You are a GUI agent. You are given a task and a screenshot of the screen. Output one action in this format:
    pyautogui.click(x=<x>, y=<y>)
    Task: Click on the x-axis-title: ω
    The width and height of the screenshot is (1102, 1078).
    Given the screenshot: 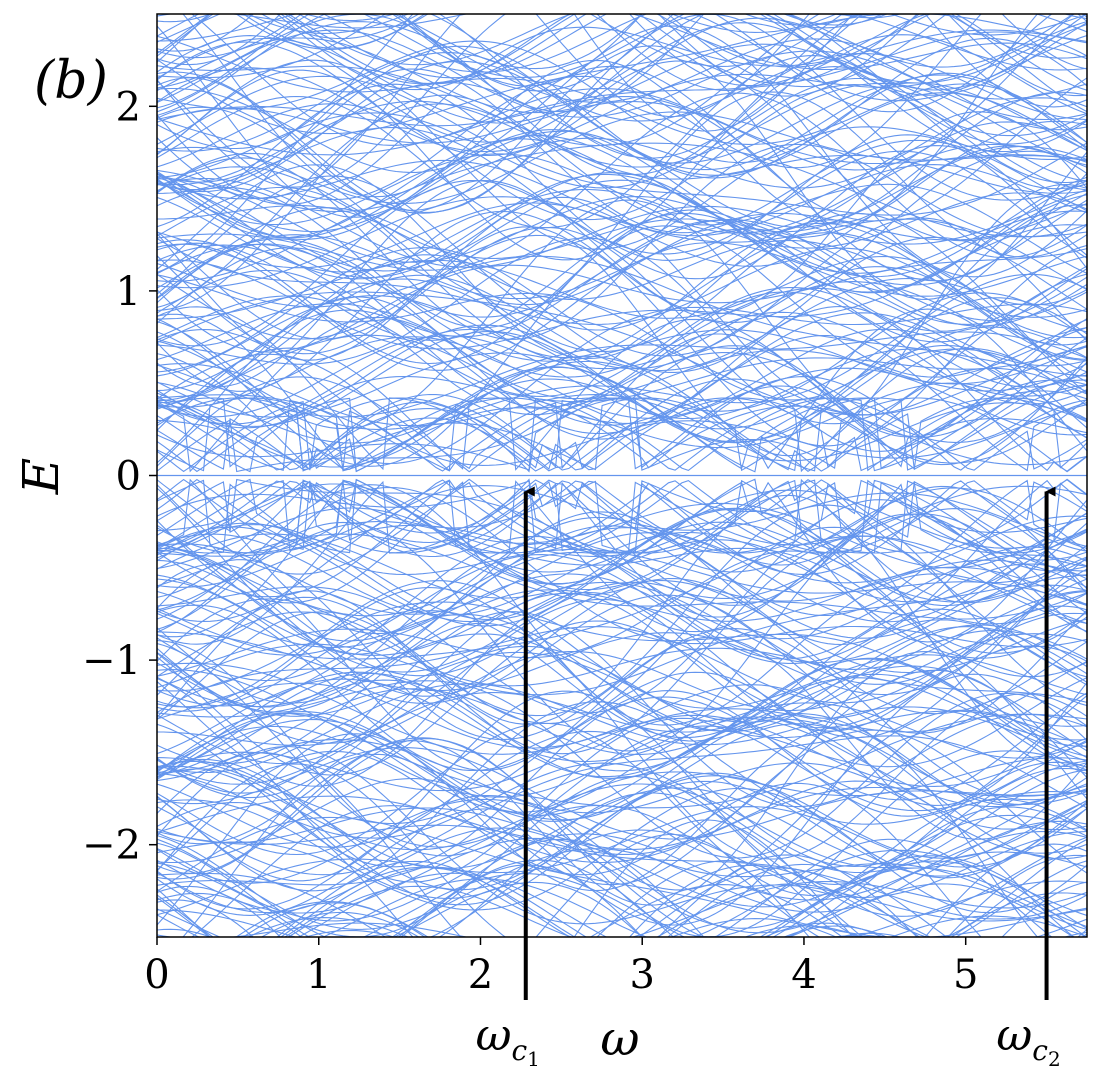 What is the action you would take?
    pyautogui.click(x=619, y=1039)
    